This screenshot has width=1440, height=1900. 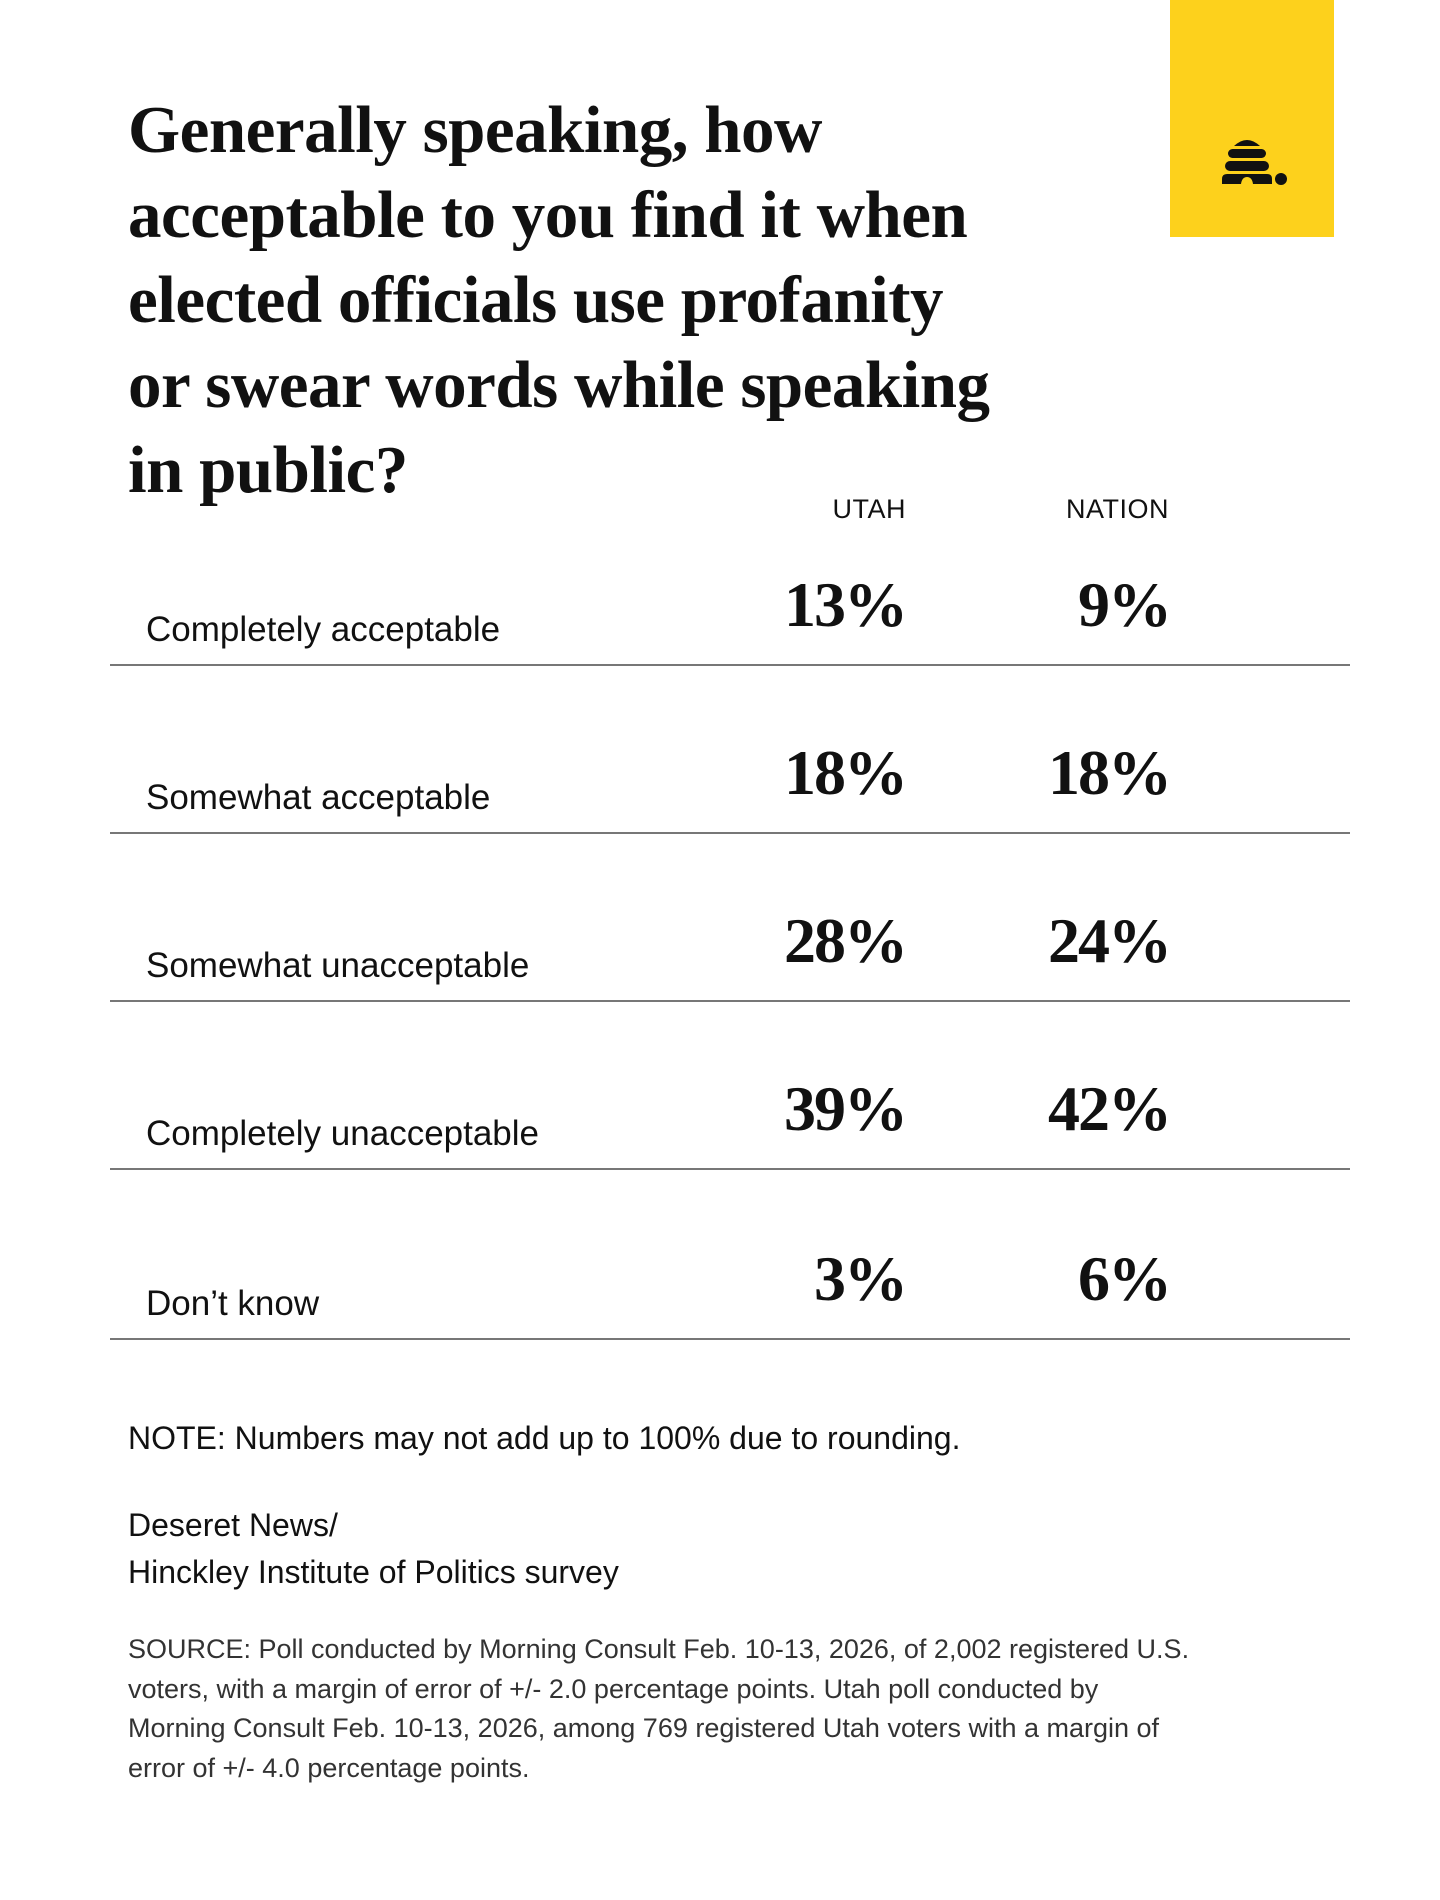 What do you see at coordinates (730, 1256) in the screenshot?
I see `table-row: Don’t know 3% 6%` at bounding box center [730, 1256].